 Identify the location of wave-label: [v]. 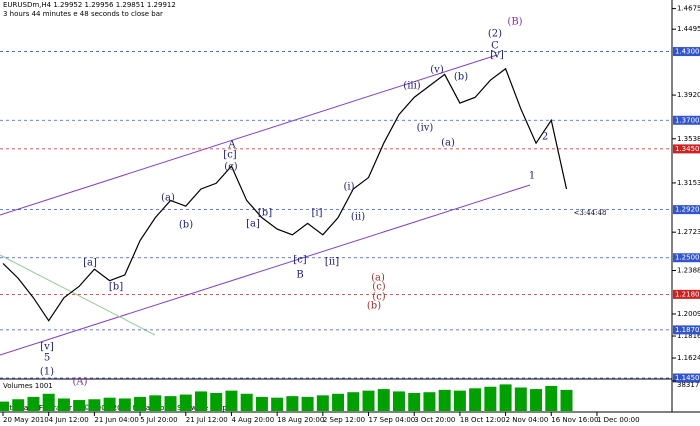
(47, 347).